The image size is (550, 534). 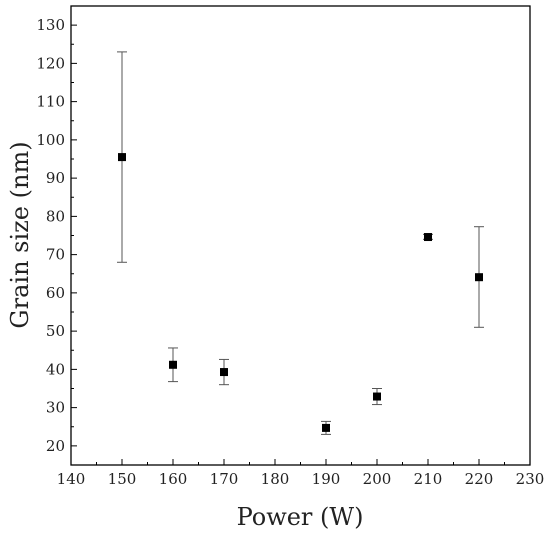 I want to click on y-tick-label: 70, so click(x=55, y=255).